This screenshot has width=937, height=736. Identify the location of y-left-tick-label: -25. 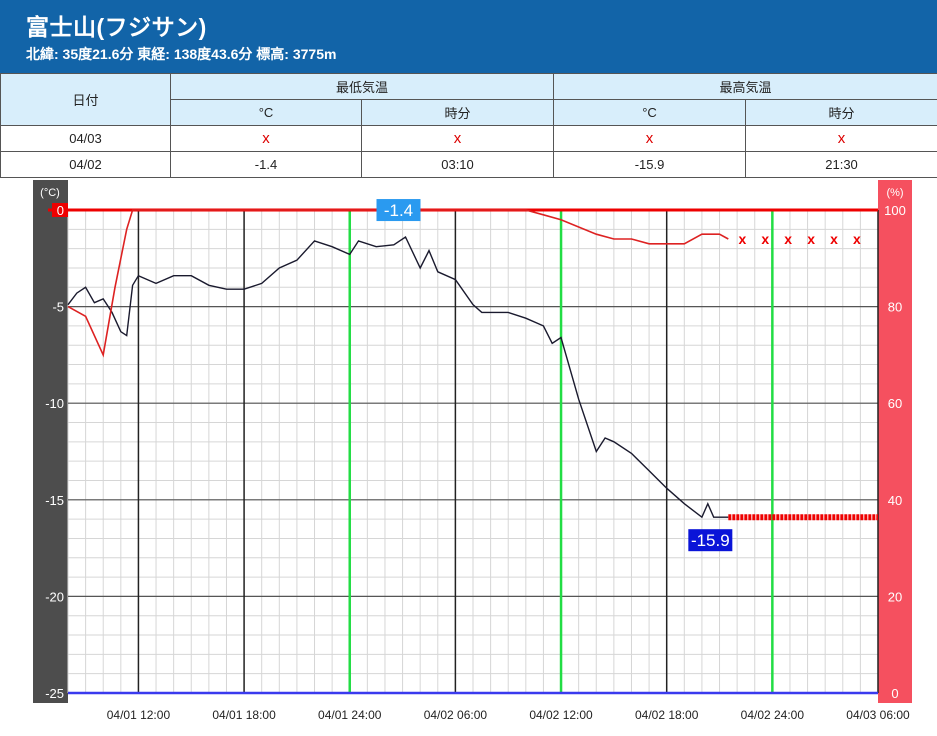
(54, 693).